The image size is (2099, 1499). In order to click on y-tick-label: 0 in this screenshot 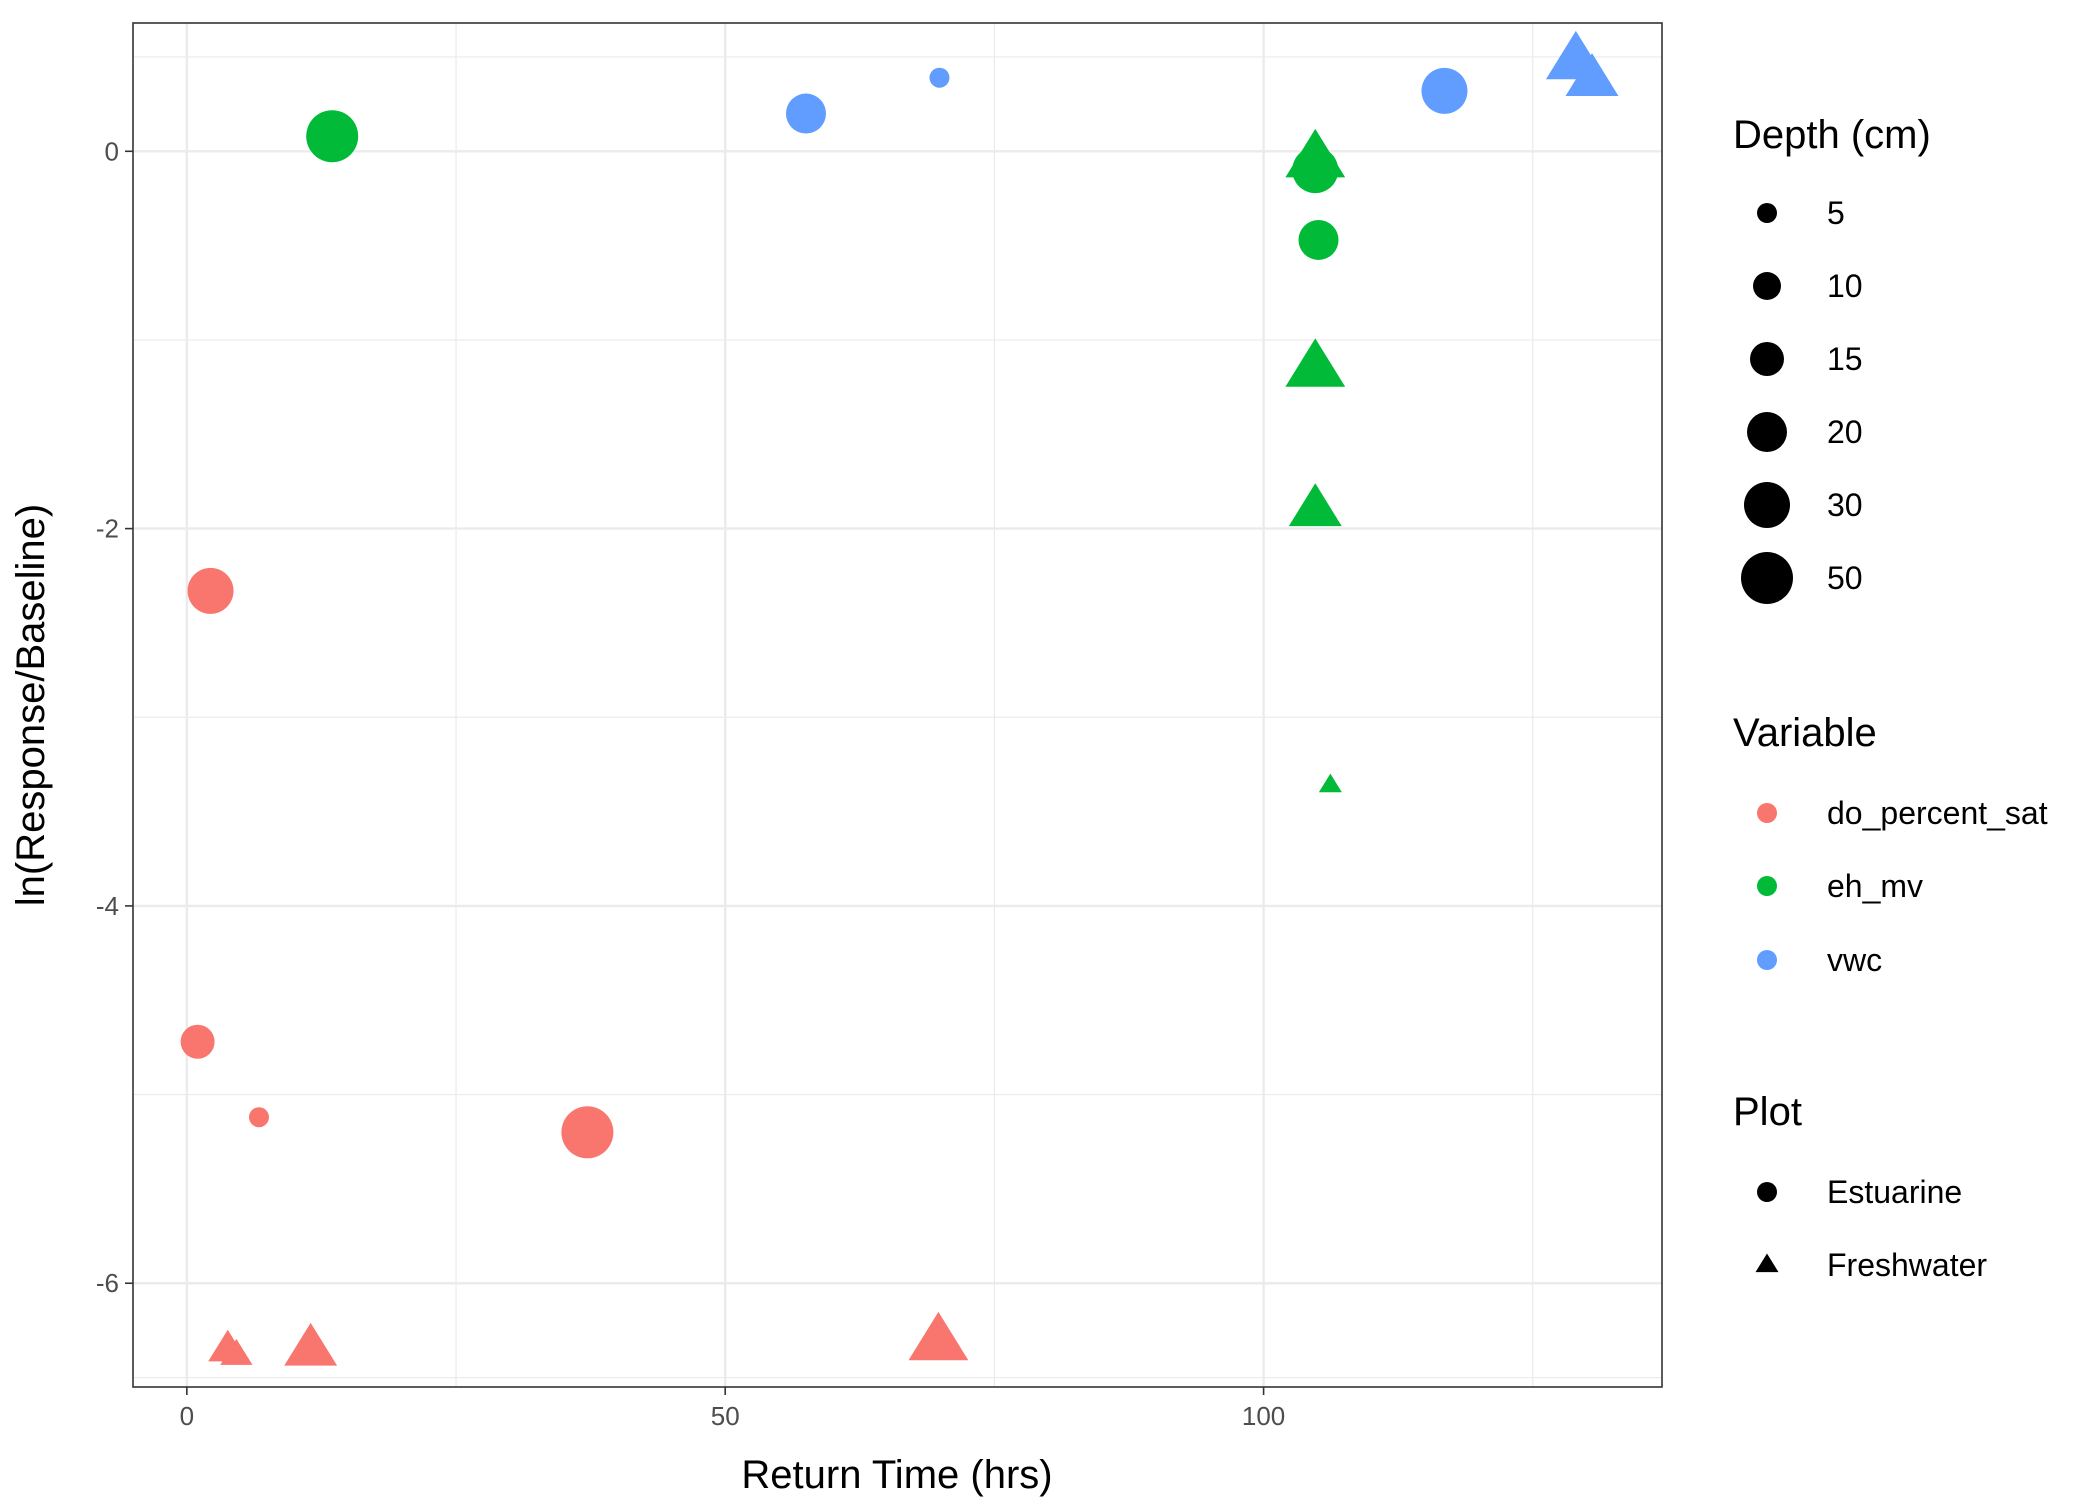, I will do `click(112, 151)`.